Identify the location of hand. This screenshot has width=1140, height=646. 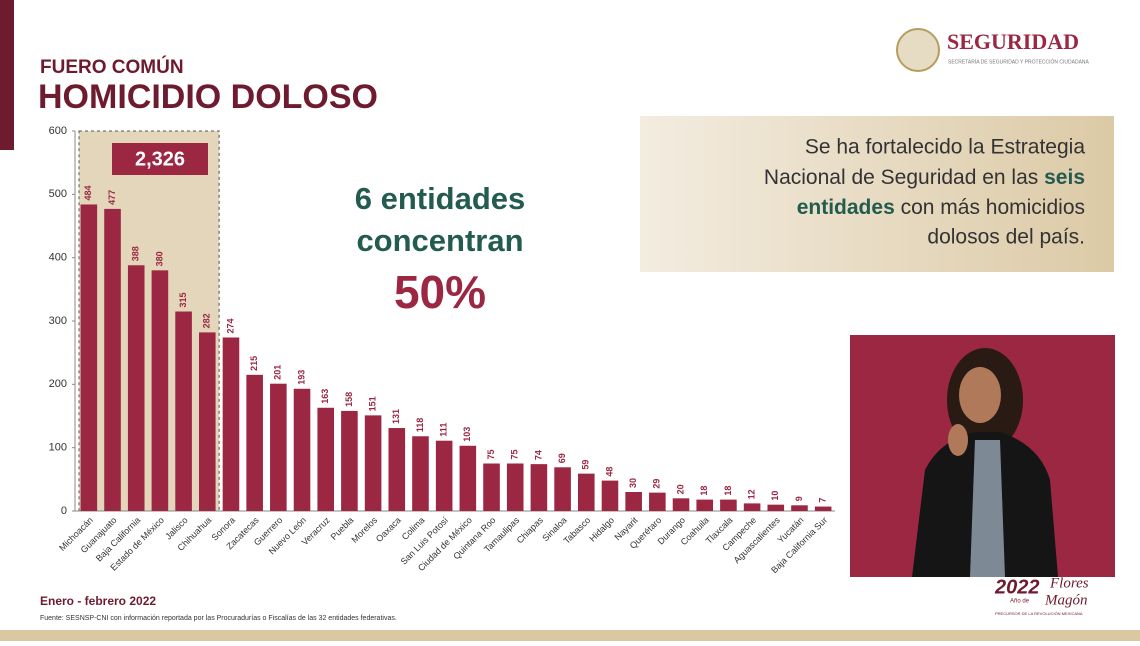
(958, 440).